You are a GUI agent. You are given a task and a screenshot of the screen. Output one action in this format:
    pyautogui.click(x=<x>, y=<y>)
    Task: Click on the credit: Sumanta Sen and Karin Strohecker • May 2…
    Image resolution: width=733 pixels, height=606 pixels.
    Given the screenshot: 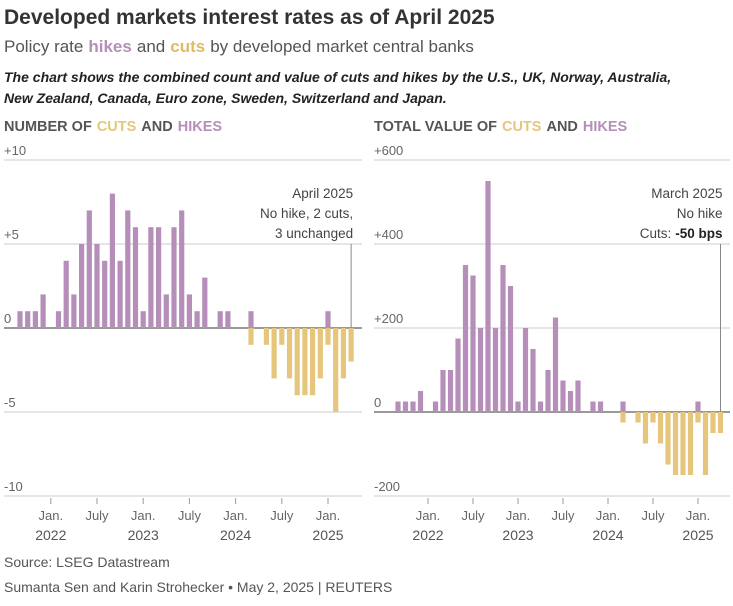 What is the action you would take?
    pyautogui.click(x=198, y=587)
    